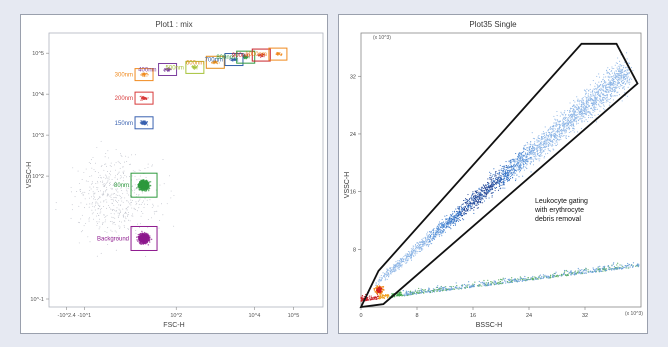 Image resolution: width=668 pixels, height=347 pixels. Describe the element at coordinates (176, 316) in the screenshot. I see `x-tick-label: 10^2` at that location.